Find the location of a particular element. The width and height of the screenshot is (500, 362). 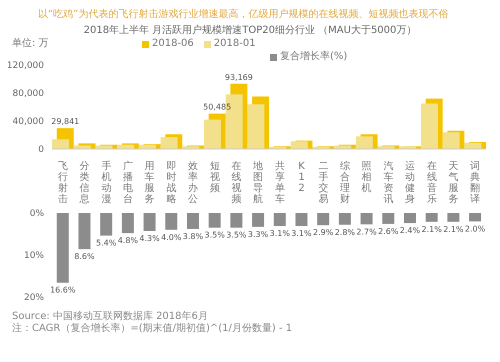

data-label: 4.8% is located at coordinates (128, 241).